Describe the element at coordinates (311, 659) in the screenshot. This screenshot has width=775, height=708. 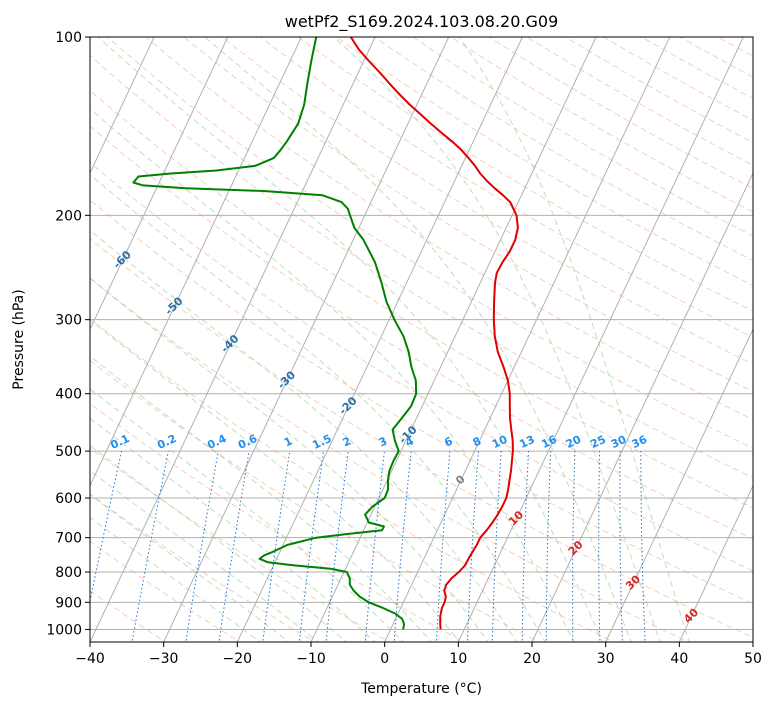
I see `x-tick-label: −10` at that location.